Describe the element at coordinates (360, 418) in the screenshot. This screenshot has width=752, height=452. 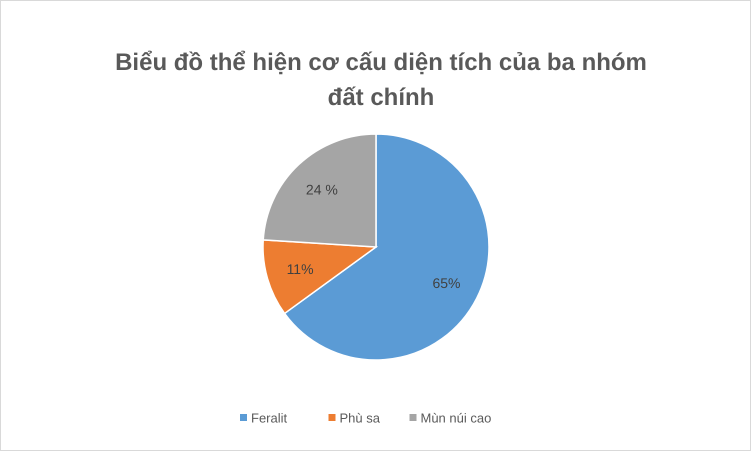
I see `legend-label: Phù sa` at that location.